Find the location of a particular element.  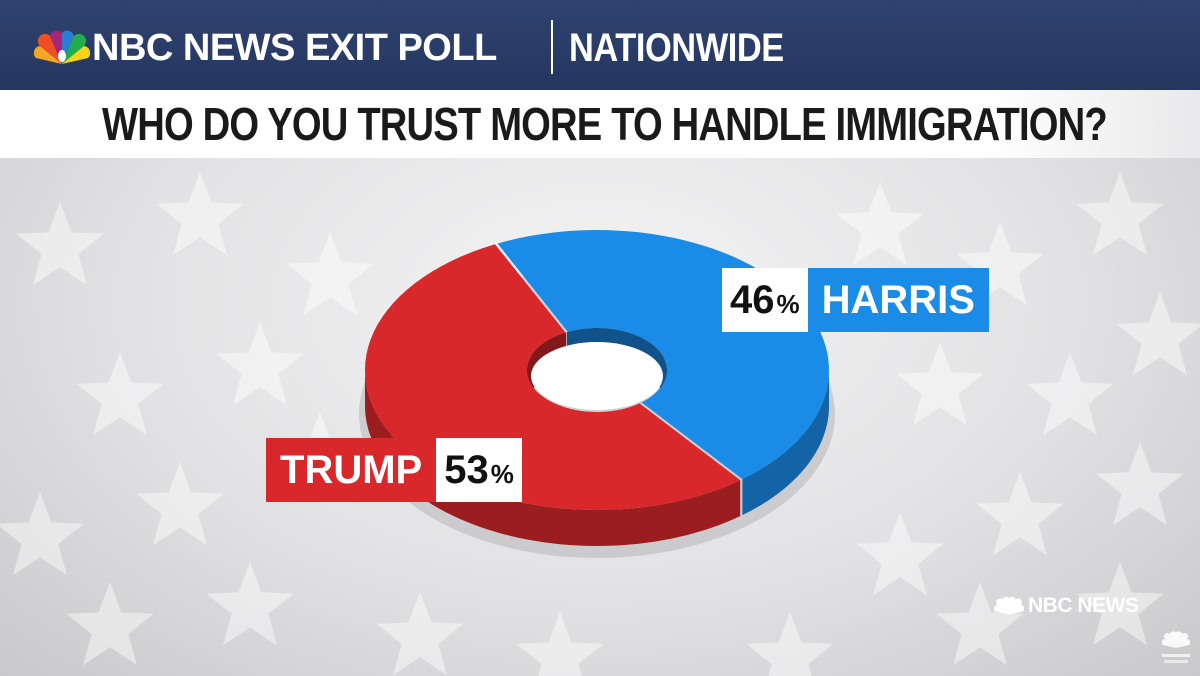

harris-name: HARRIS is located at coordinates (898, 300).